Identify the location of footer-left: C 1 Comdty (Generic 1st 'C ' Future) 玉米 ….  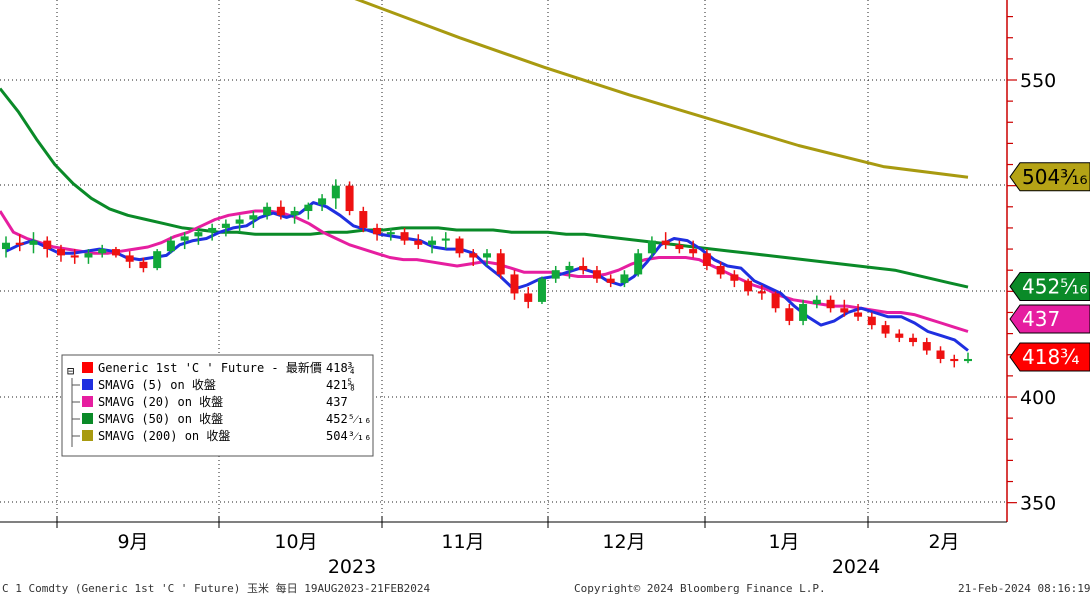
(216, 588).